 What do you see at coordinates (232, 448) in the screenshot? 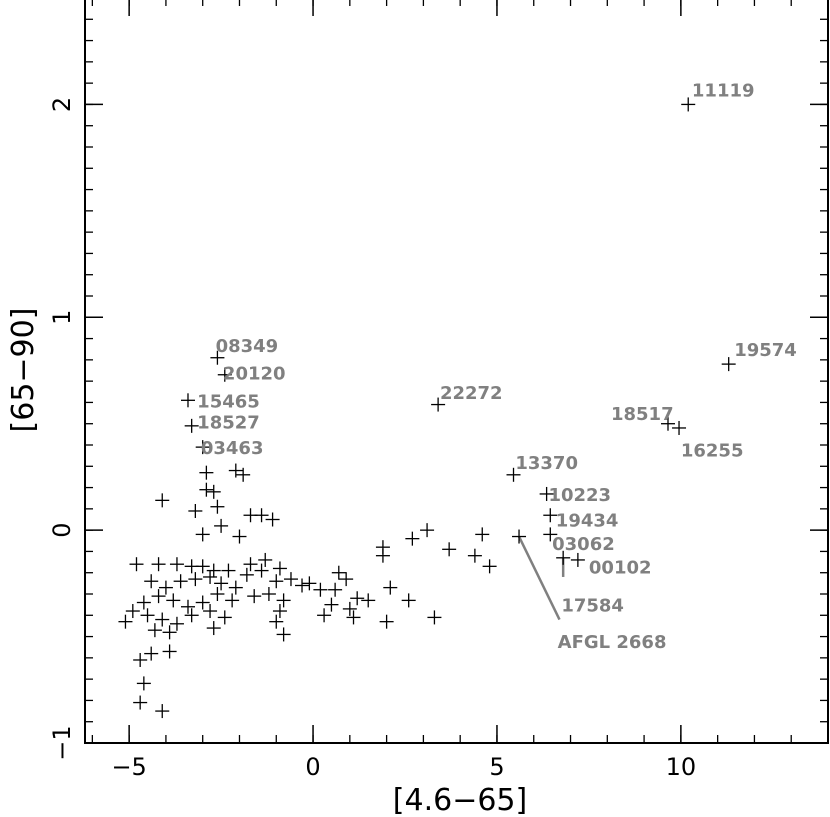
I see `point-label: 03463` at bounding box center [232, 448].